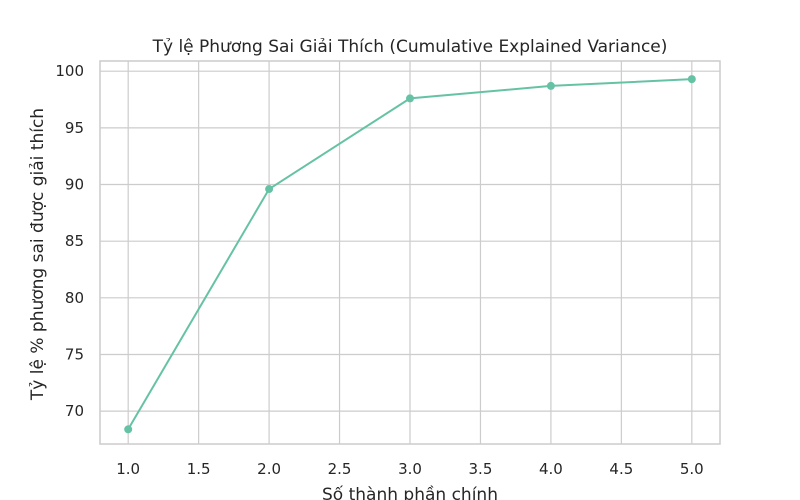 This screenshot has width=800, height=500. Describe the element at coordinates (74, 128) in the screenshot. I see `y-tick-label: 95` at that location.